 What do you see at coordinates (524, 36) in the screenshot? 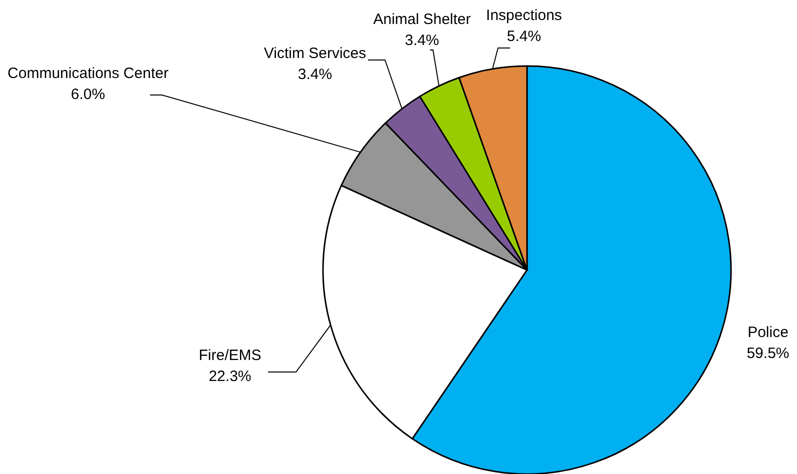
I see `data-label: 5.4%` at bounding box center [524, 36].